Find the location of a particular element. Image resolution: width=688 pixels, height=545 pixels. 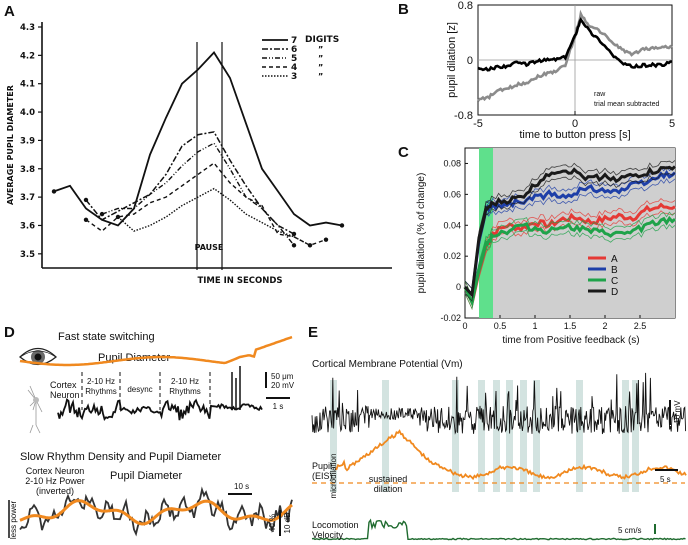

c-legend-label-B: B is located at coordinates (614, 270).